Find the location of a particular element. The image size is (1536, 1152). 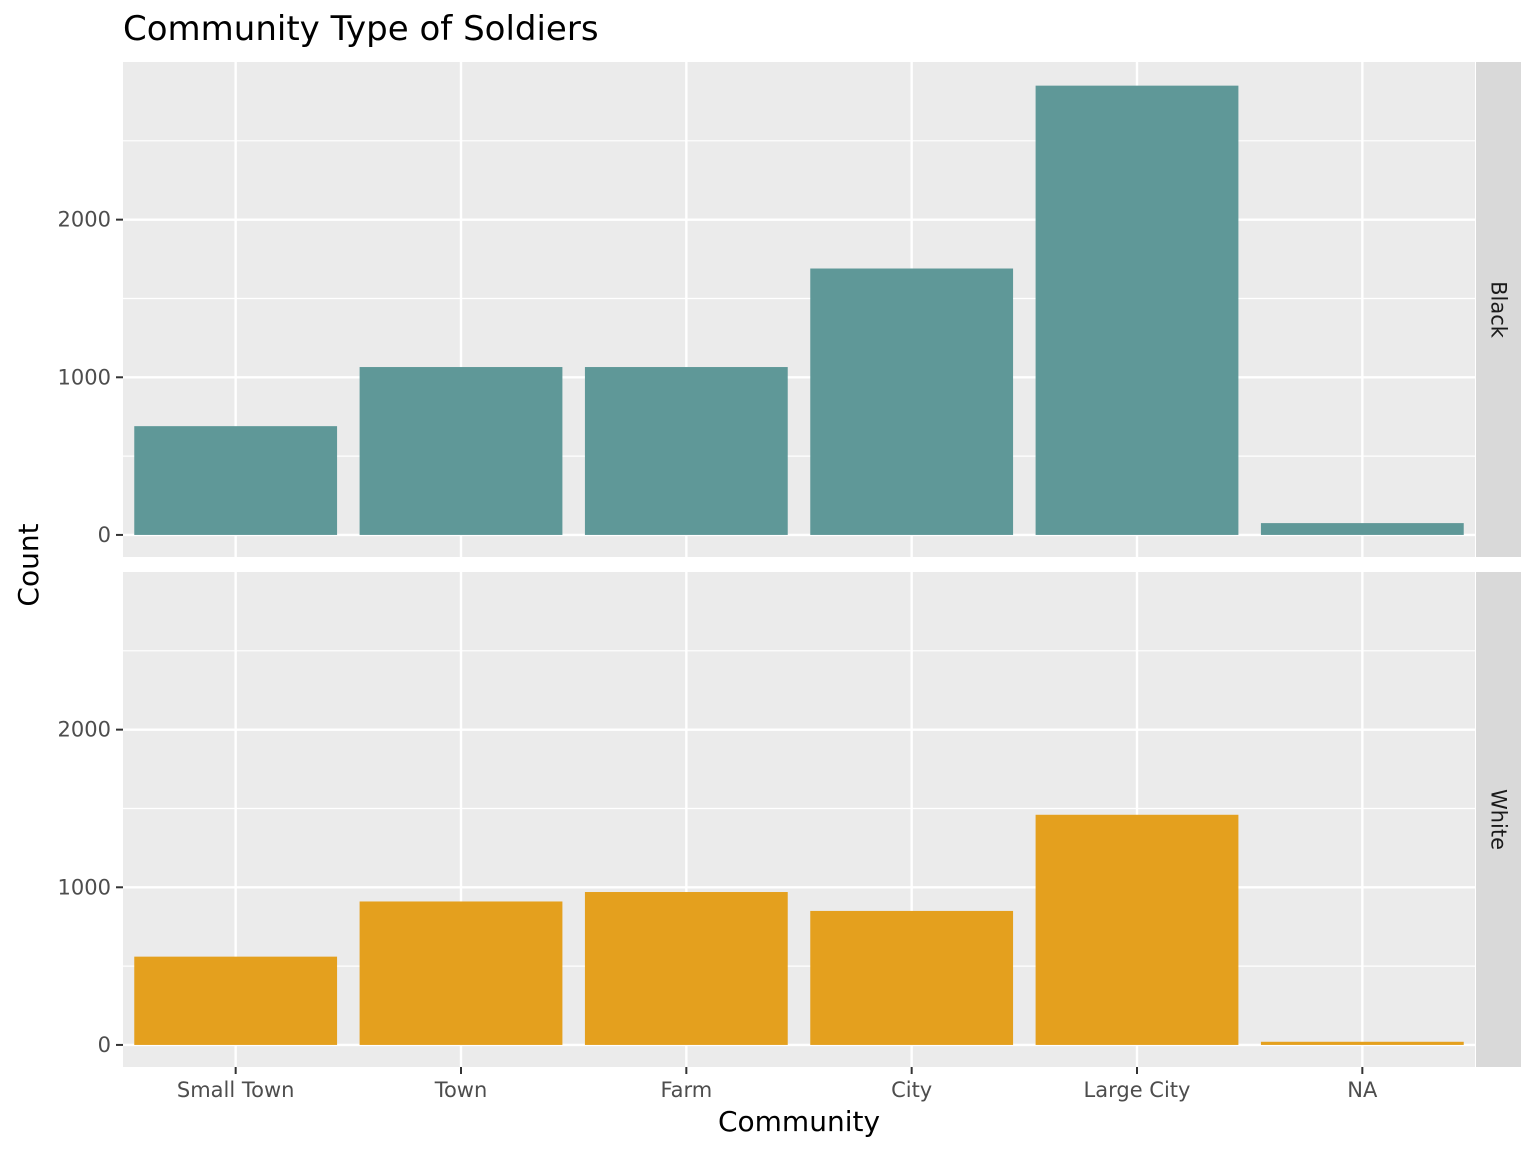

bar-white-city is located at coordinates (912, 977).